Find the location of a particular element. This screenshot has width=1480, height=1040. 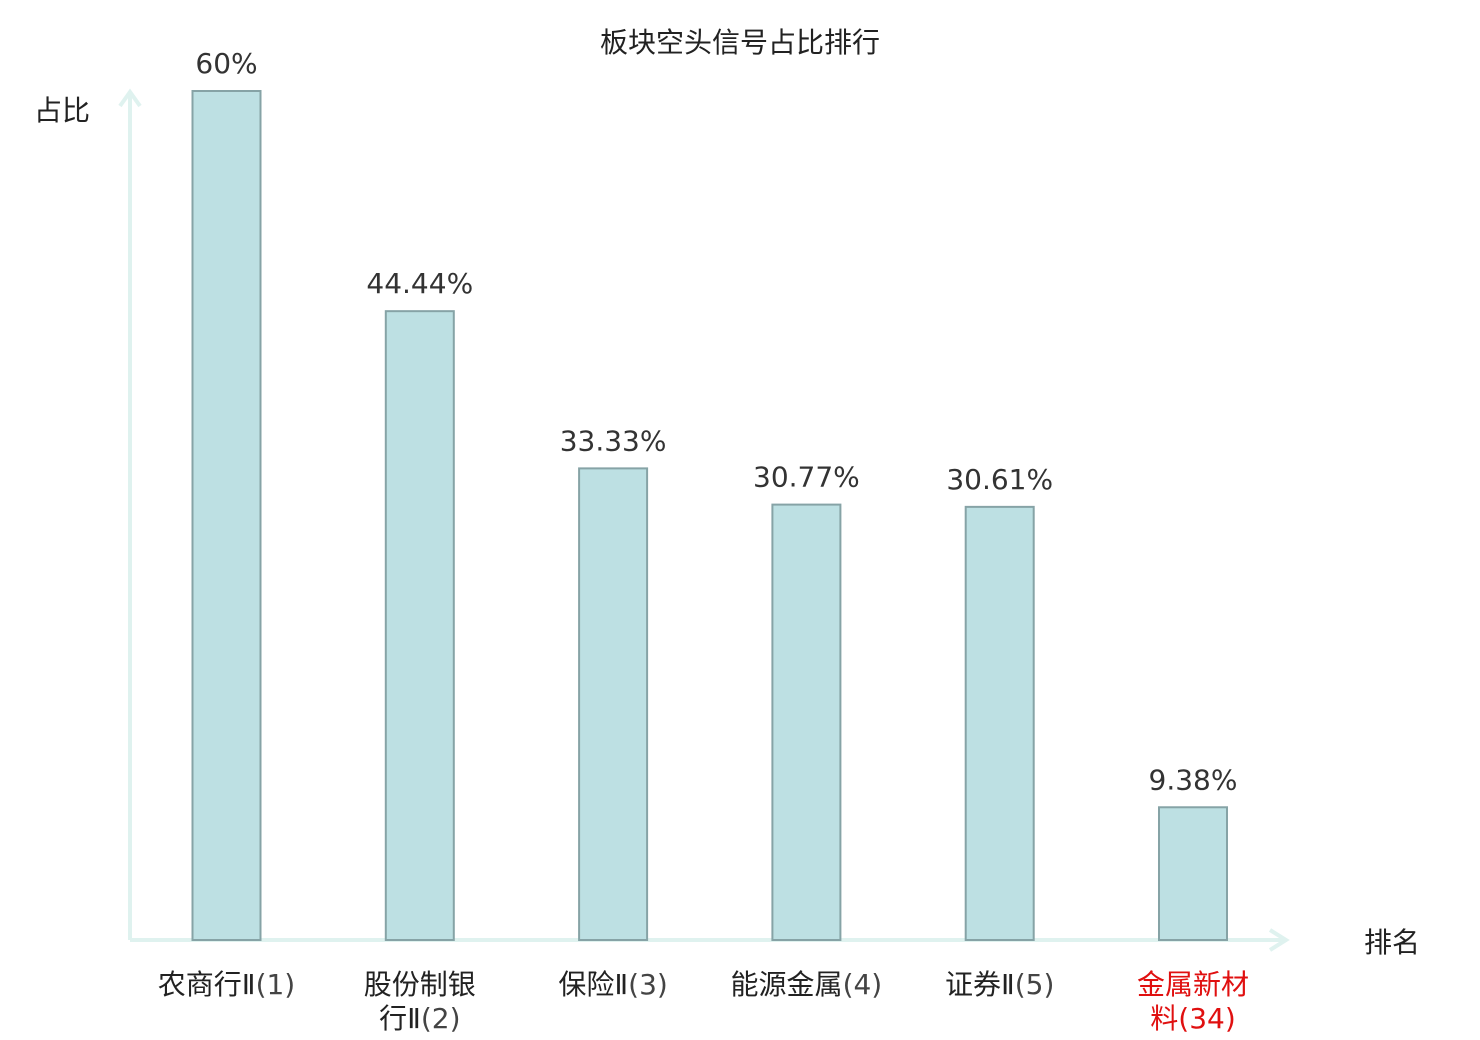

value-label-4: 30.77% is located at coordinates (806, 477).